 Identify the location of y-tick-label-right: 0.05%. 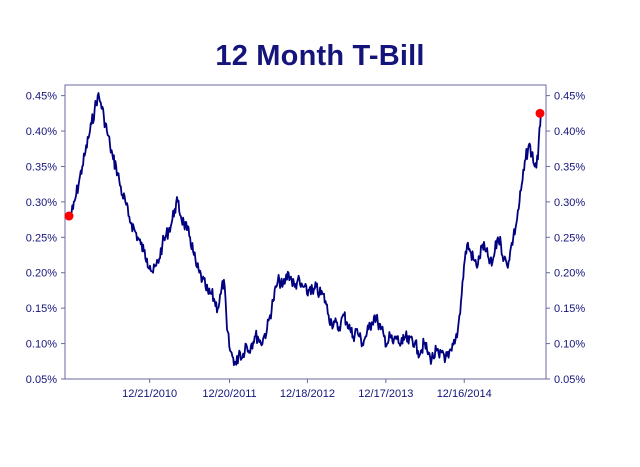
(569, 380).